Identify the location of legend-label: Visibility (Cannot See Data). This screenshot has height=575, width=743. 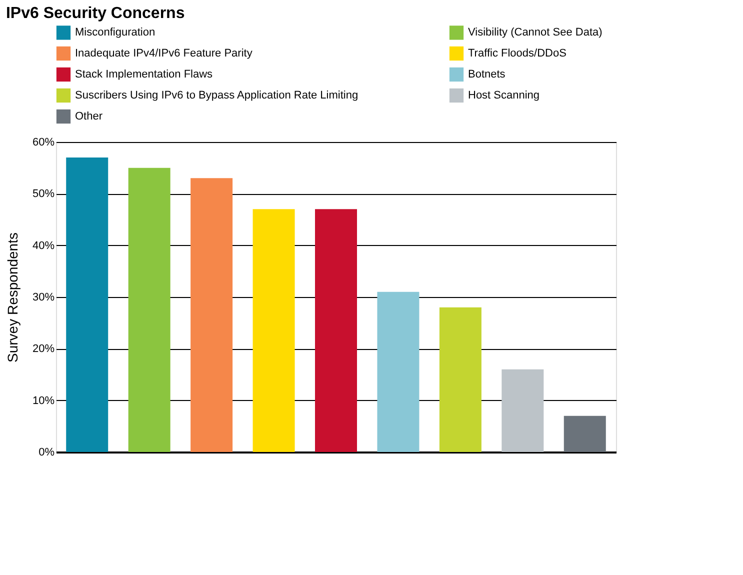
(535, 32).